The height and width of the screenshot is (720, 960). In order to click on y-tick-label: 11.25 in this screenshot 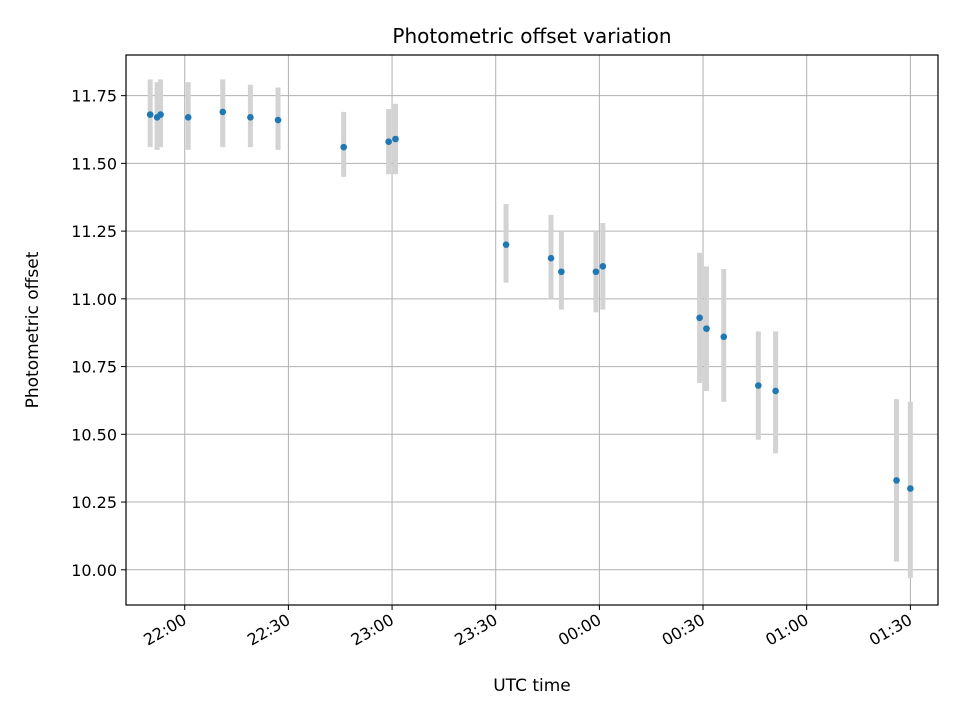, I will do `click(94, 231)`.